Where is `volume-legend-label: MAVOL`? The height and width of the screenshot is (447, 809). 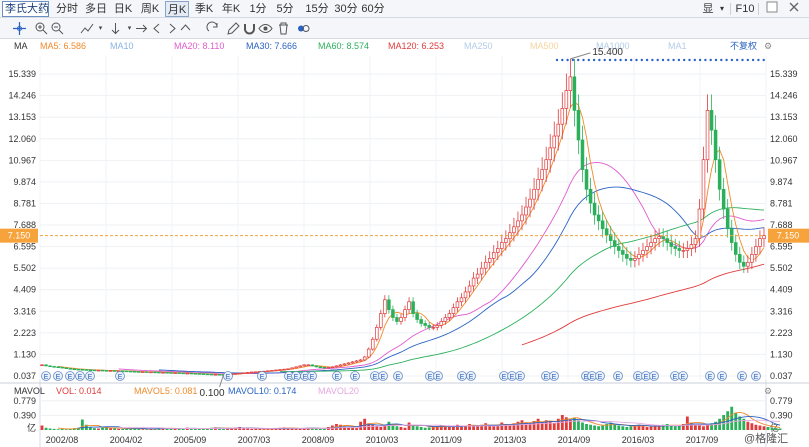 volume-legend-label: MAVOL is located at coordinates (29, 391).